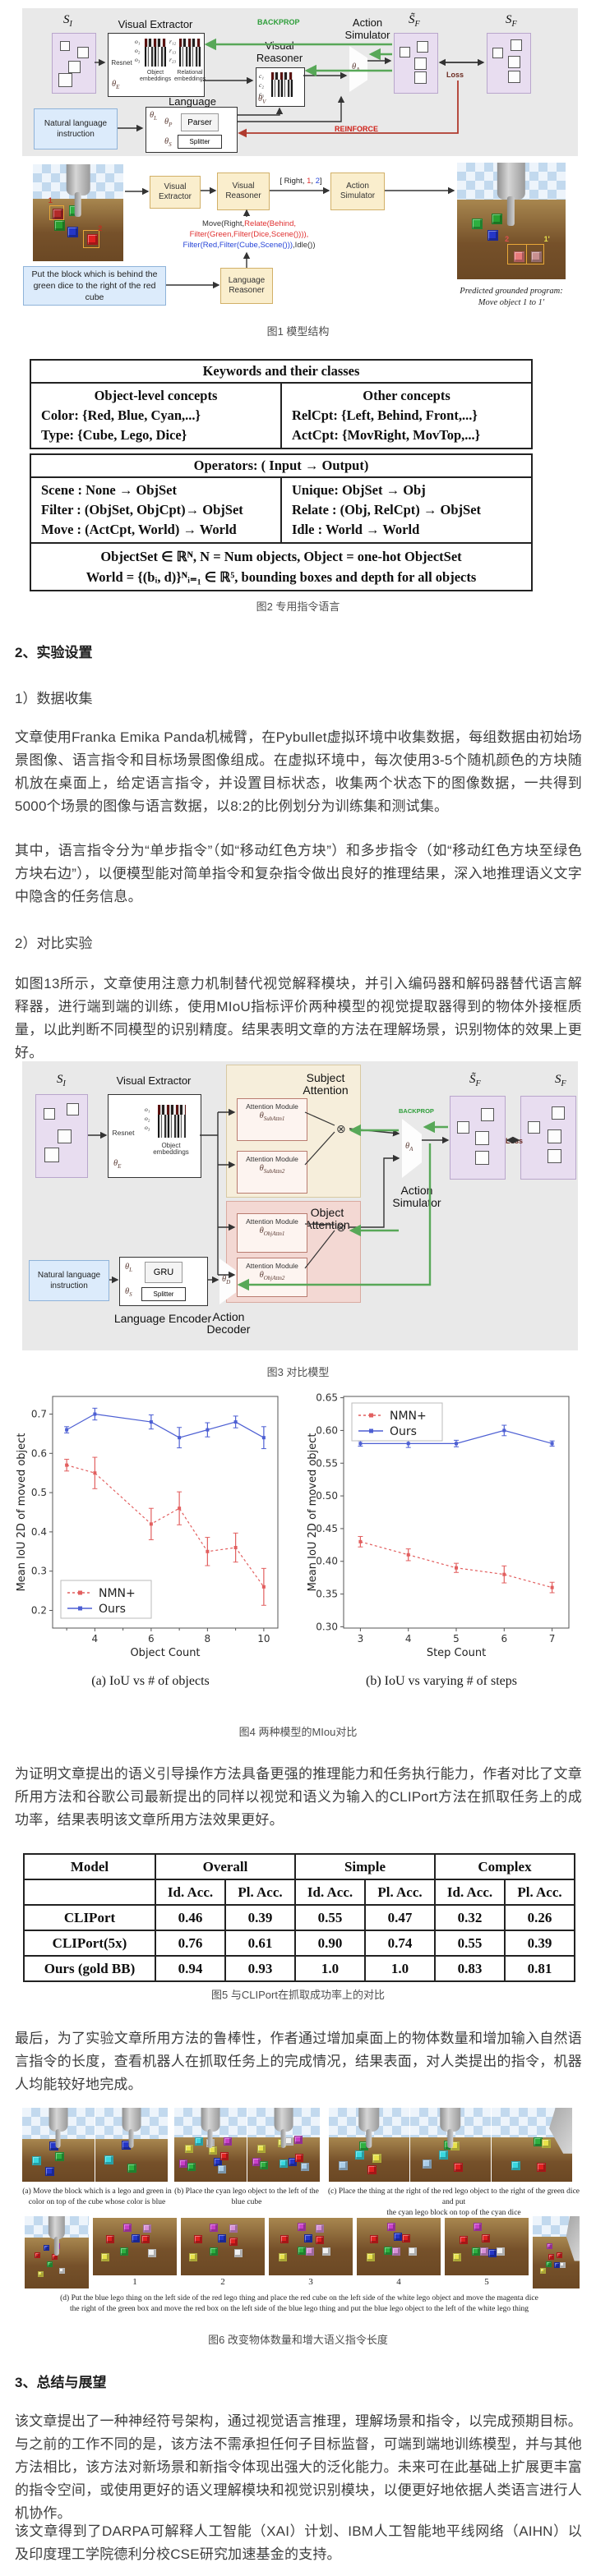  I want to click on scene-thumbnail-step2, so click(223, 2246).